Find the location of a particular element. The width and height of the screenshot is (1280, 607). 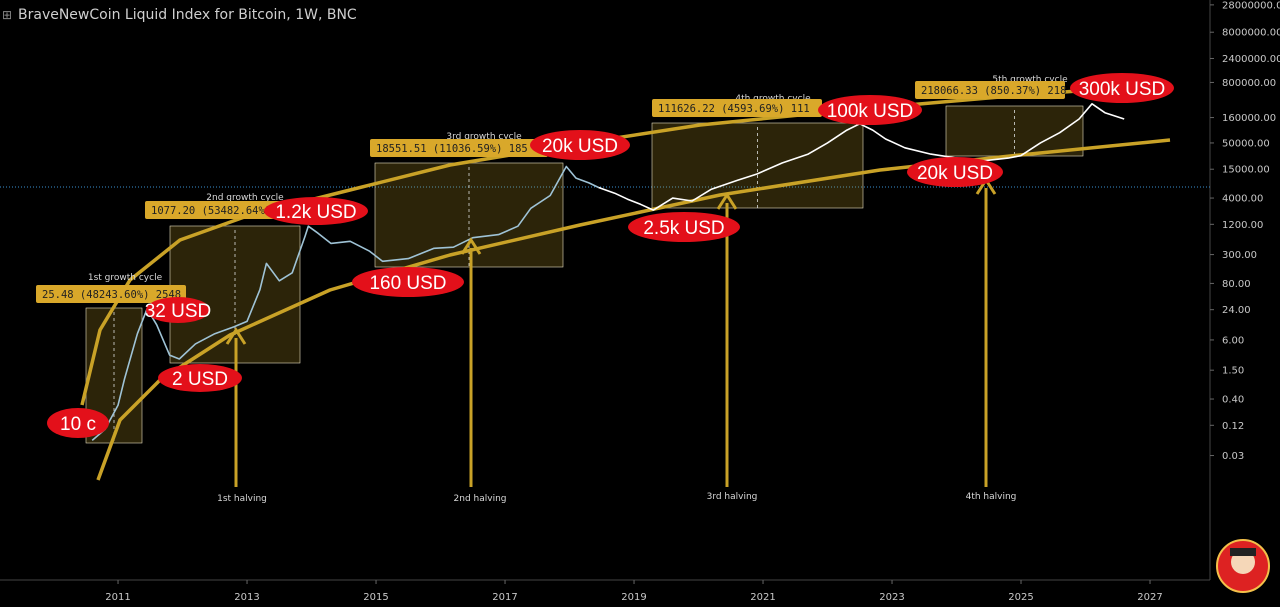

y-tick-label: 1200.00 is located at coordinates (1242, 225).